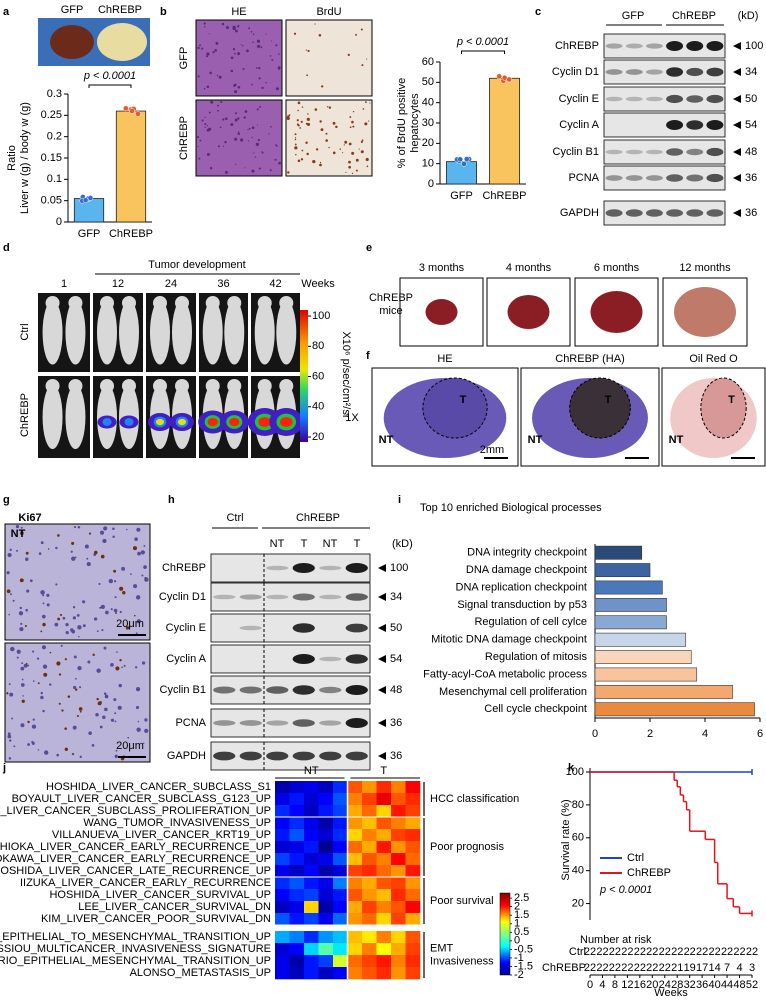 This screenshot has height=1000, width=766. I want to click on photo-label: GFP, so click(72, 10).